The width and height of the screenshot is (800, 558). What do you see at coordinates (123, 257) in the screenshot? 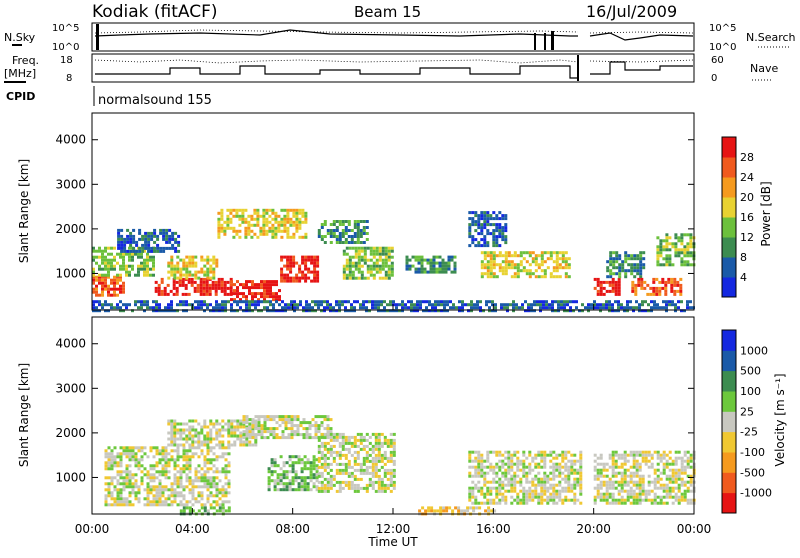
I see `power-cell-r1` at bounding box center [123, 257].